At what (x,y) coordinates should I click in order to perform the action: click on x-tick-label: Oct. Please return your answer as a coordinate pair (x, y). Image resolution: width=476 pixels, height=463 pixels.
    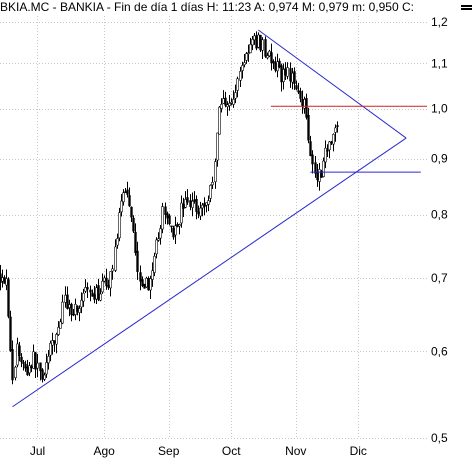
    Looking at the image, I should click on (231, 451).